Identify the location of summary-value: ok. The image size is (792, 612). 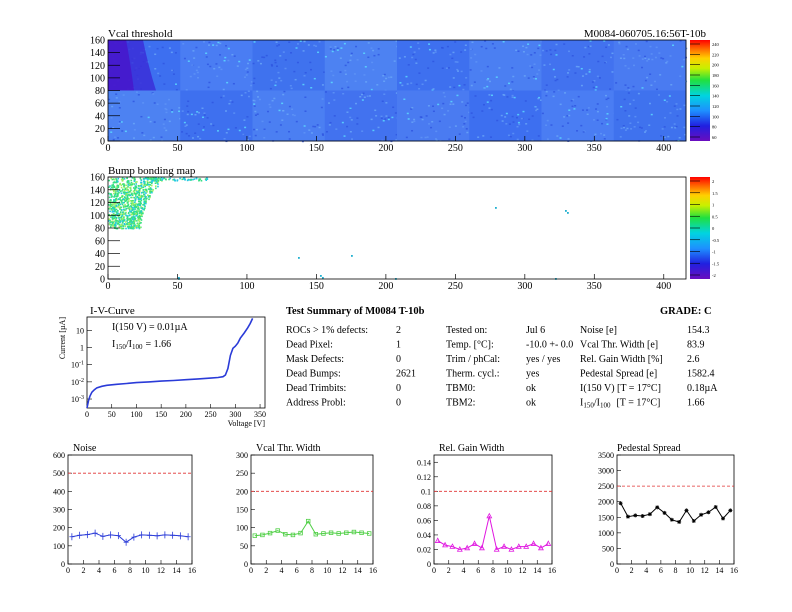
(531, 403).